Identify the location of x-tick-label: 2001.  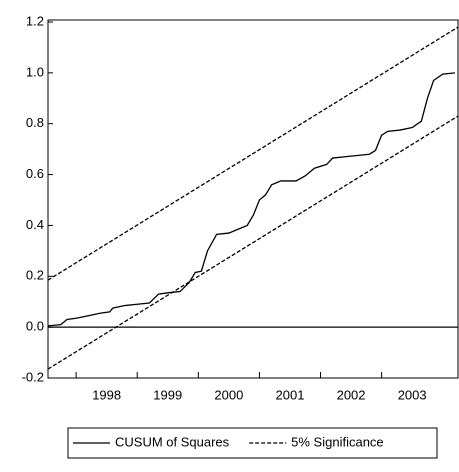
(290, 394).